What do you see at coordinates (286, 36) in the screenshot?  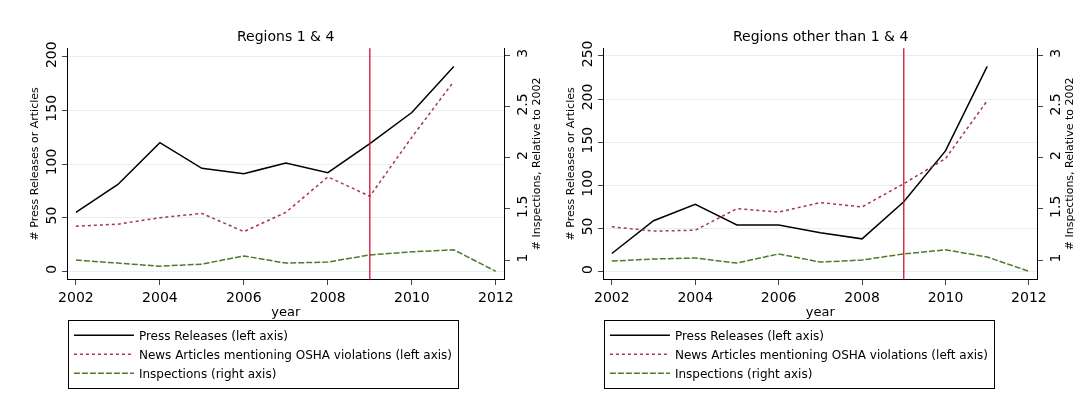 I see `chart-title: Regions 1 & 4` at bounding box center [286, 36].